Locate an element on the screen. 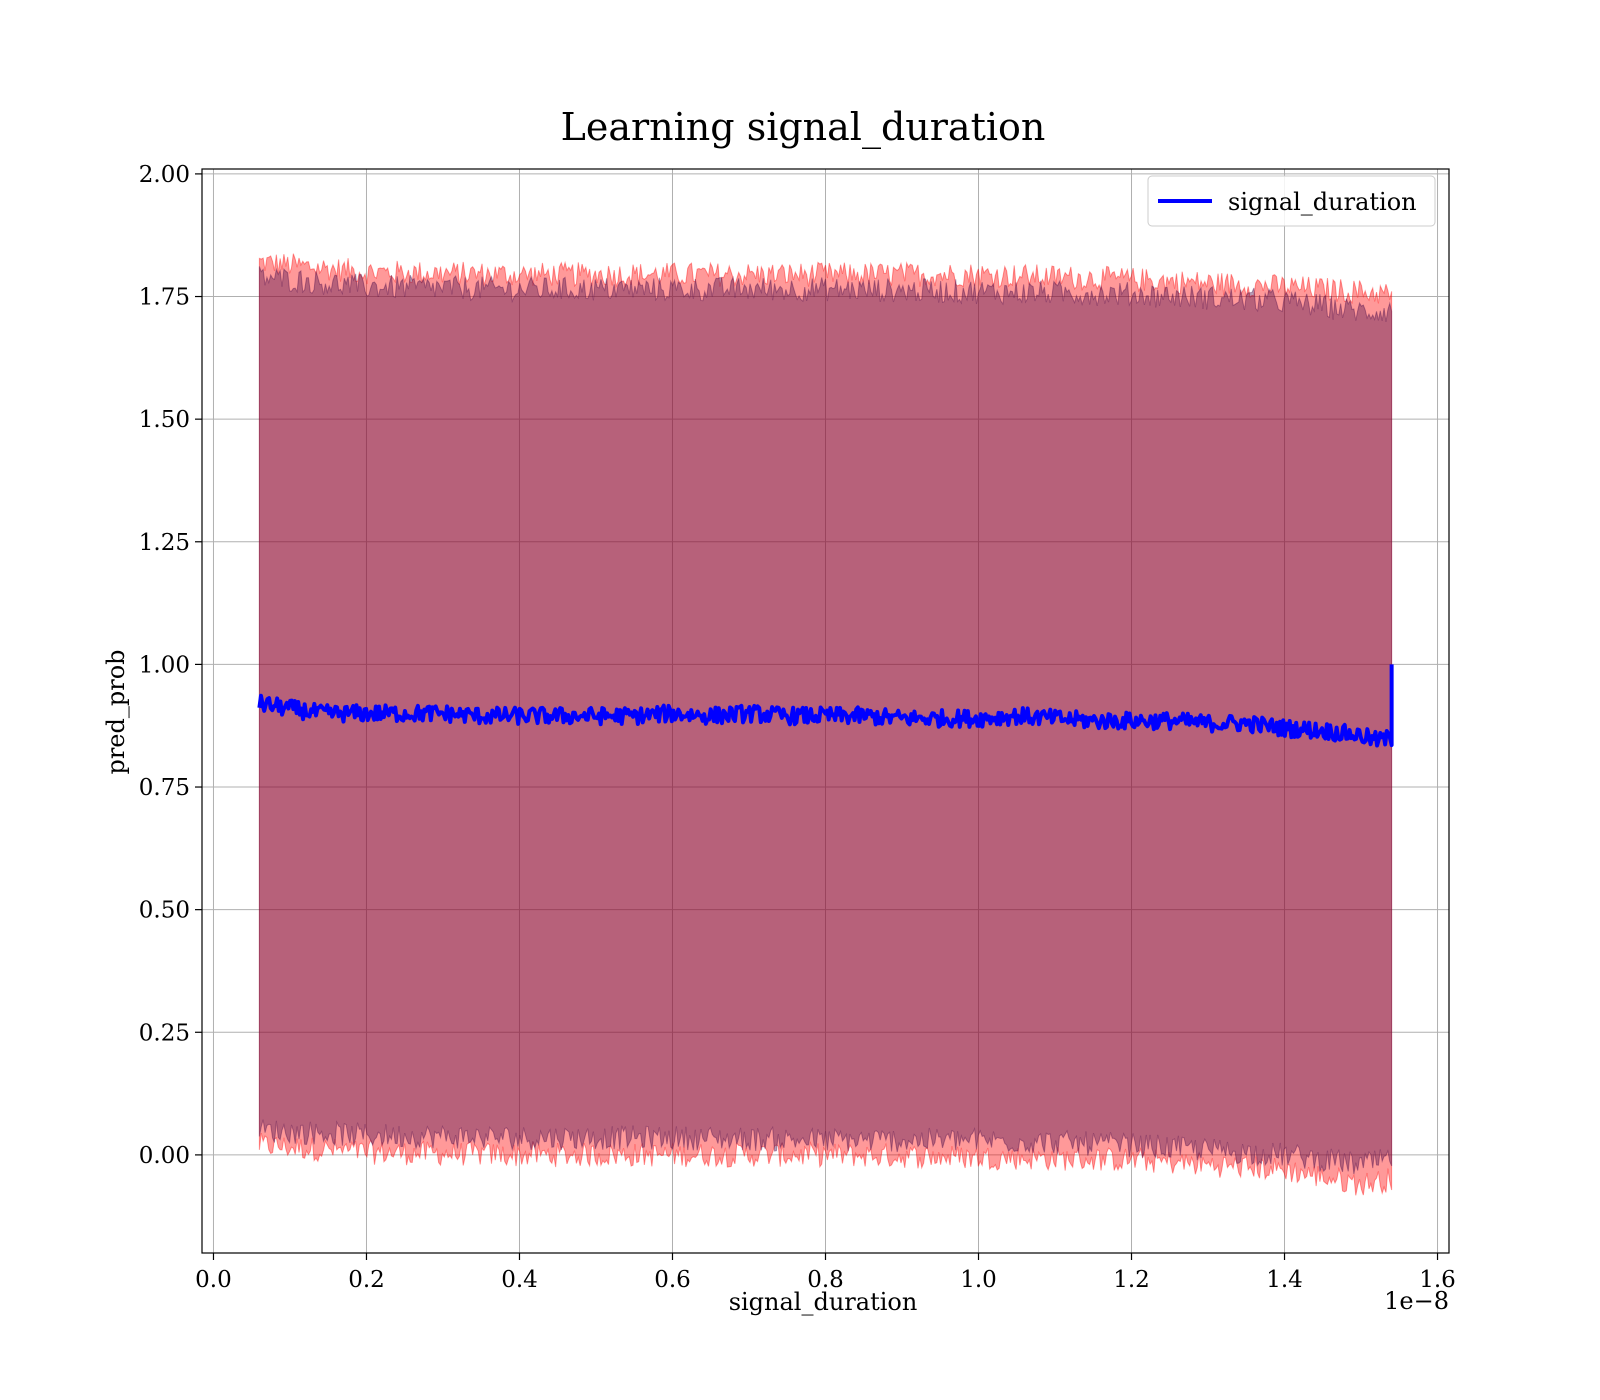 This screenshot has height=1400, width=1600. x-tick-label-0-0: 0.0 is located at coordinates (213, 1280).